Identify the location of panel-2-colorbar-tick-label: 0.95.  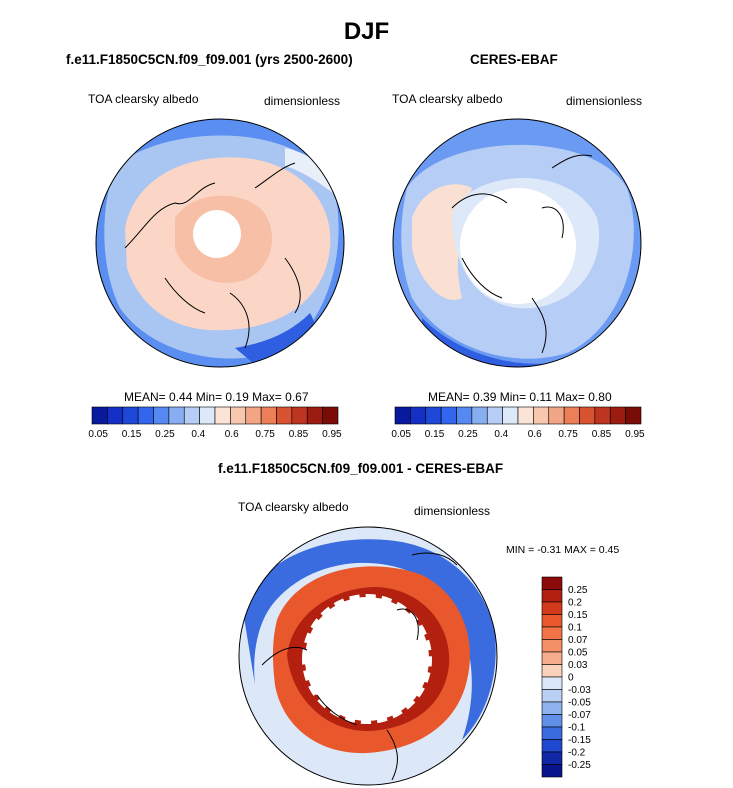
(635, 434).